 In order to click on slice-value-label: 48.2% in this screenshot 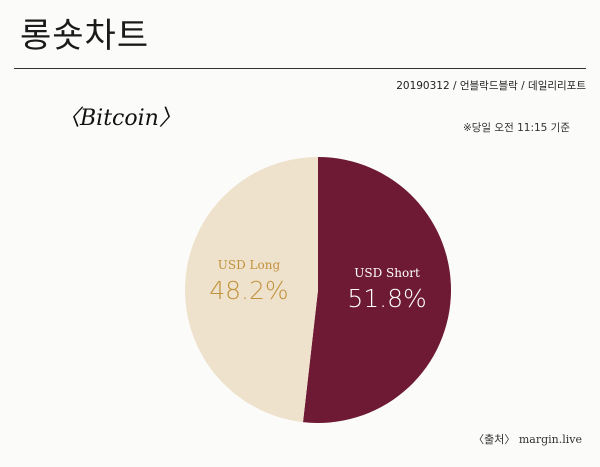, I will do `click(248, 290)`.